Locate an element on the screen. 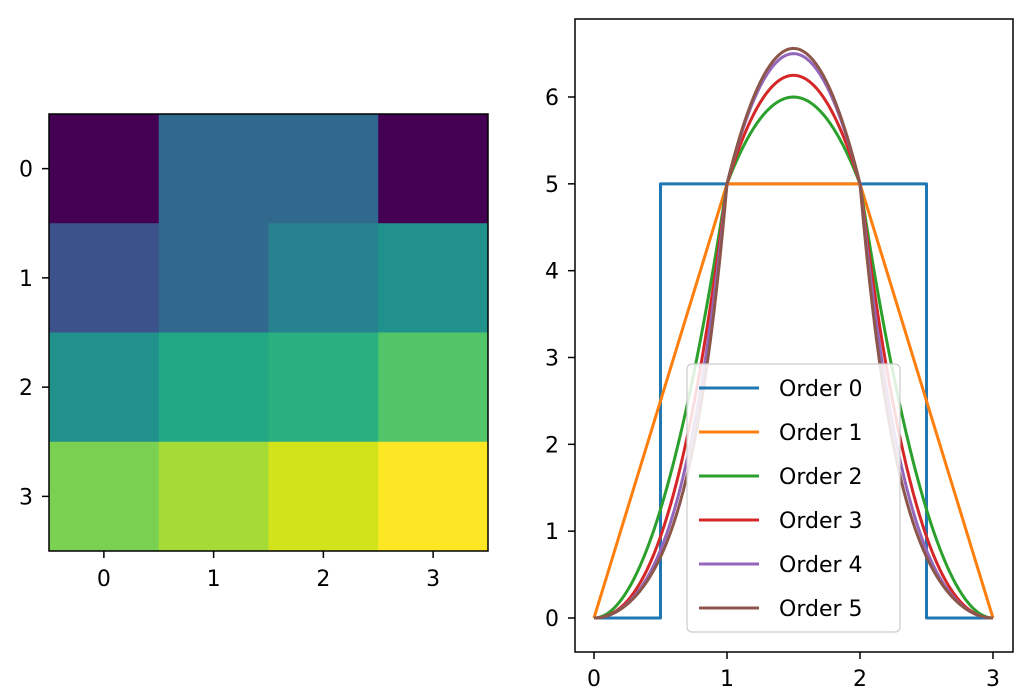  legend-label: Order 1 is located at coordinates (821, 433).